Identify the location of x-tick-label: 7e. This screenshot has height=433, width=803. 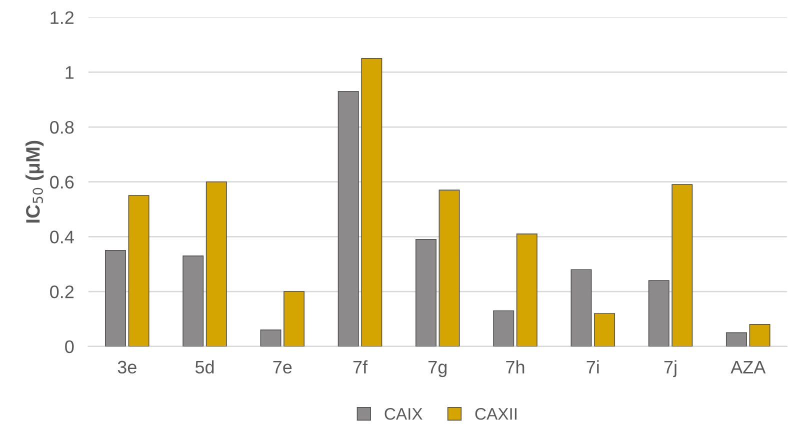
(282, 367).